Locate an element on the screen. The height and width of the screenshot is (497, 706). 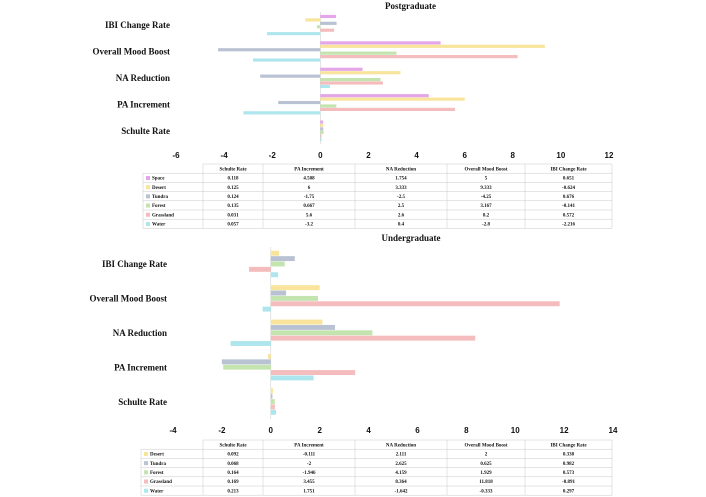
table-cell: 0.982 is located at coordinates (569, 464).